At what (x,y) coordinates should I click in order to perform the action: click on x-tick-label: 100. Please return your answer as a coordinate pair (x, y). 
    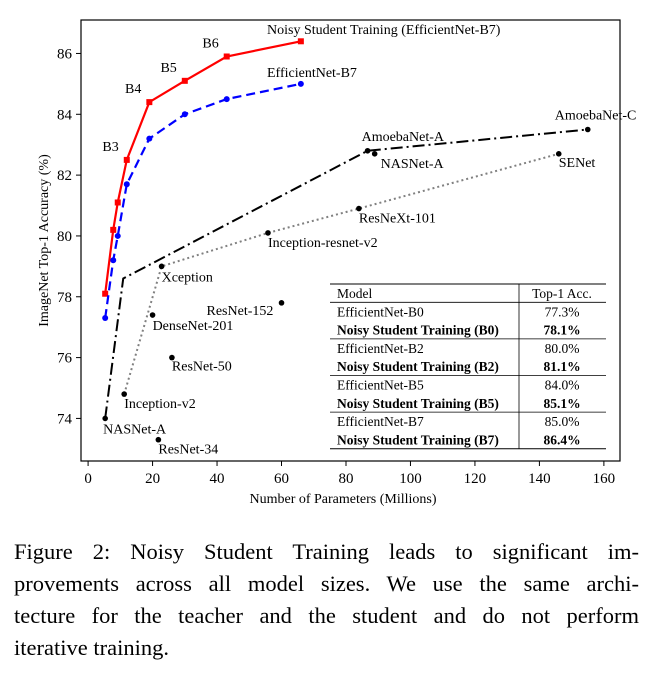
    Looking at the image, I should click on (410, 479).